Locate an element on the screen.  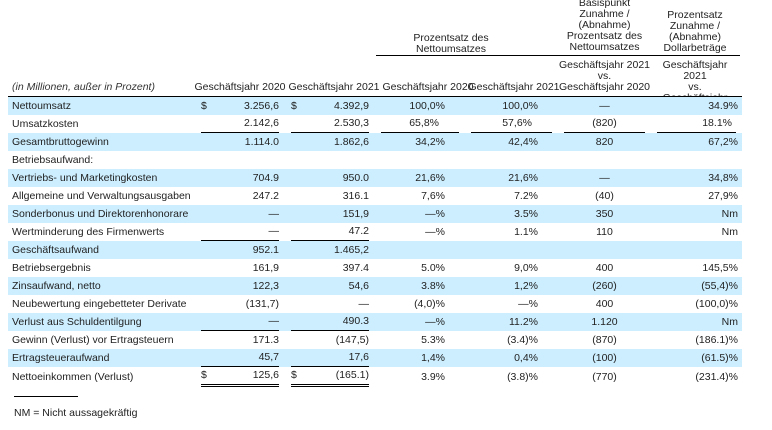
bp-change: — is located at coordinates (604, 106).